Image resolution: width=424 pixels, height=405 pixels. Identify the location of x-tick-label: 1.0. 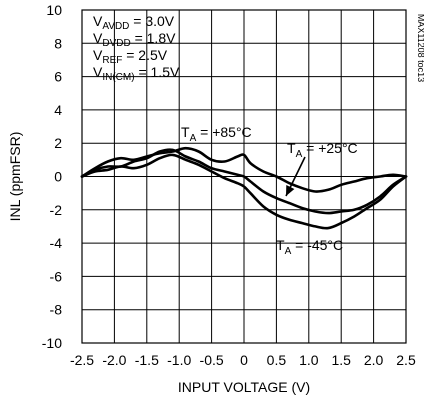
(309, 360).